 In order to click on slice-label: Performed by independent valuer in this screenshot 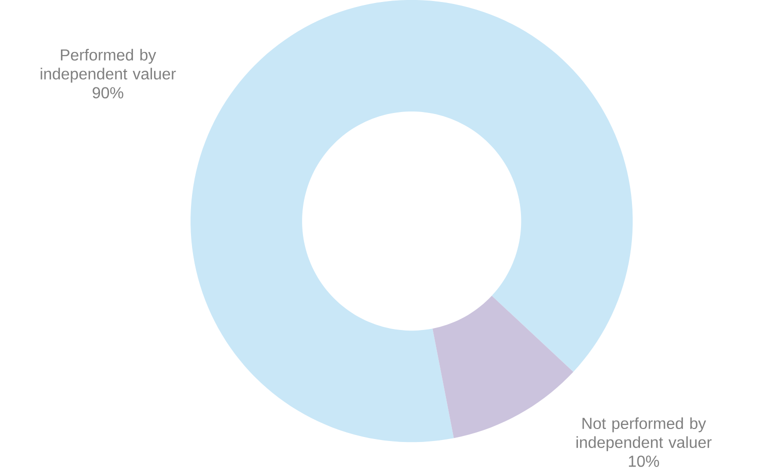, I will do `click(108, 65)`.